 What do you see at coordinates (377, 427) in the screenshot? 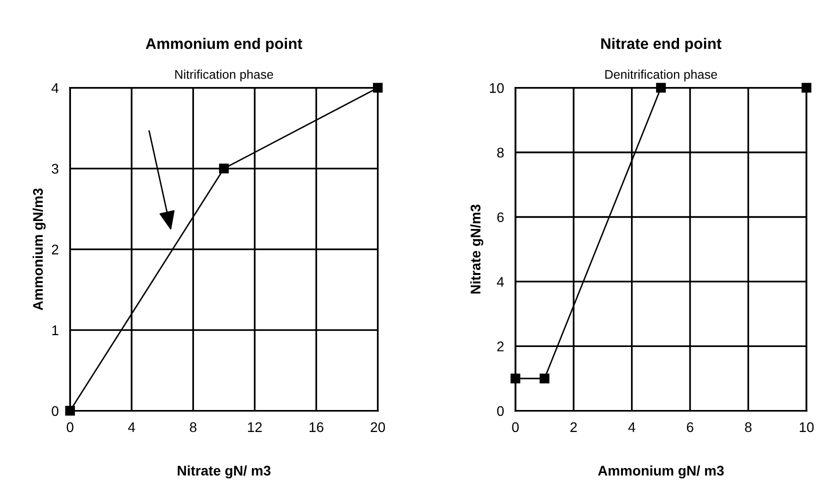
I see `x-tick-label: 20` at bounding box center [377, 427].